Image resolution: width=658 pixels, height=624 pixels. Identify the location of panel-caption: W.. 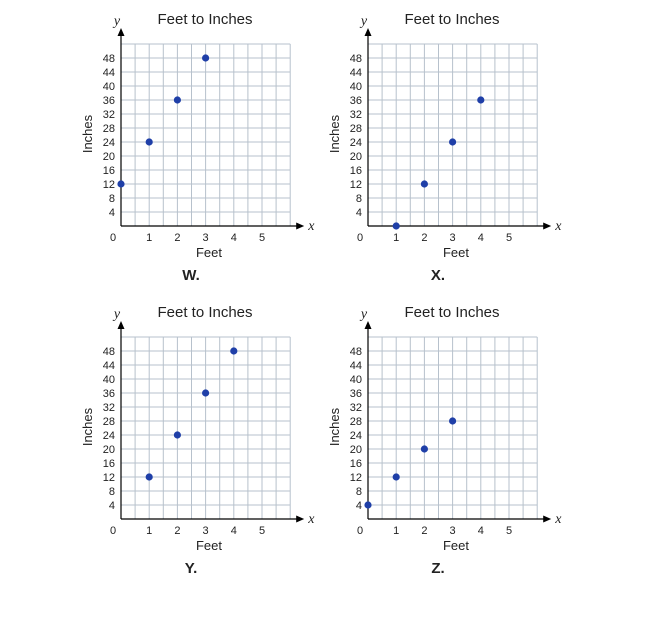
(191, 275).